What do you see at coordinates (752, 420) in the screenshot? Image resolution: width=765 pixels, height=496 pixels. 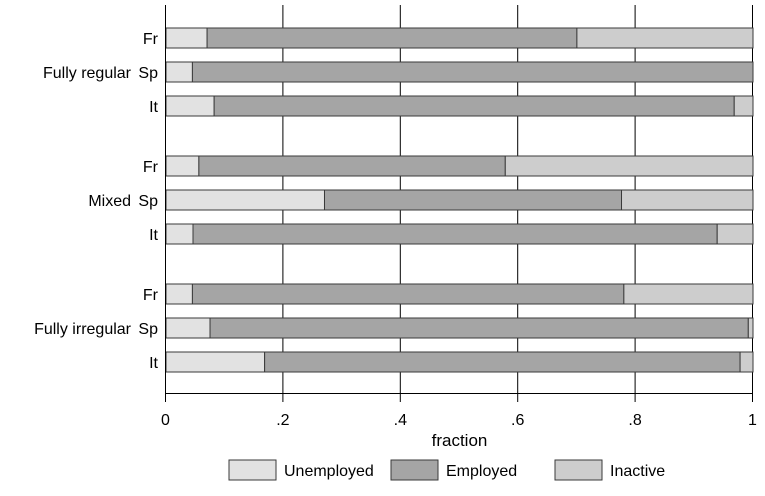 I see `x-tick-label: 1` at bounding box center [752, 420].